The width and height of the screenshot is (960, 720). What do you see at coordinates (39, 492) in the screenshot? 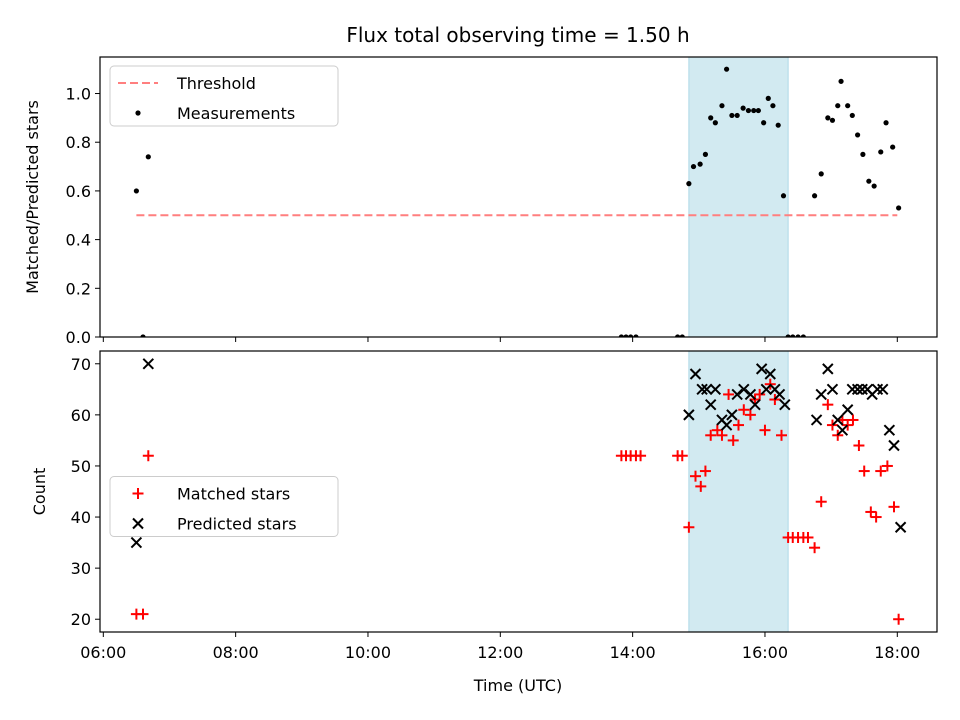
I see `y-axis-label: Count` at bounding box center [39, 492].